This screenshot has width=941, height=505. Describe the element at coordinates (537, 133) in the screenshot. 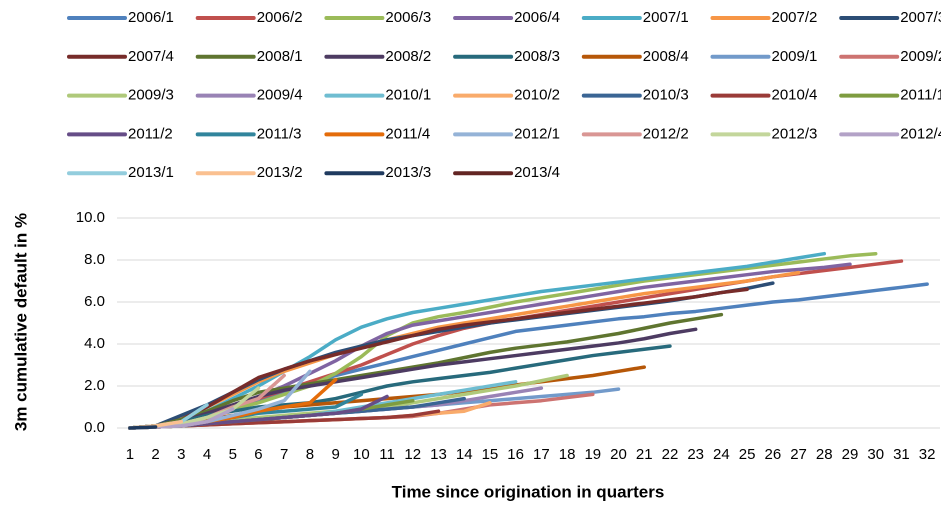

I see `legend-label: 2012/1` at that location.